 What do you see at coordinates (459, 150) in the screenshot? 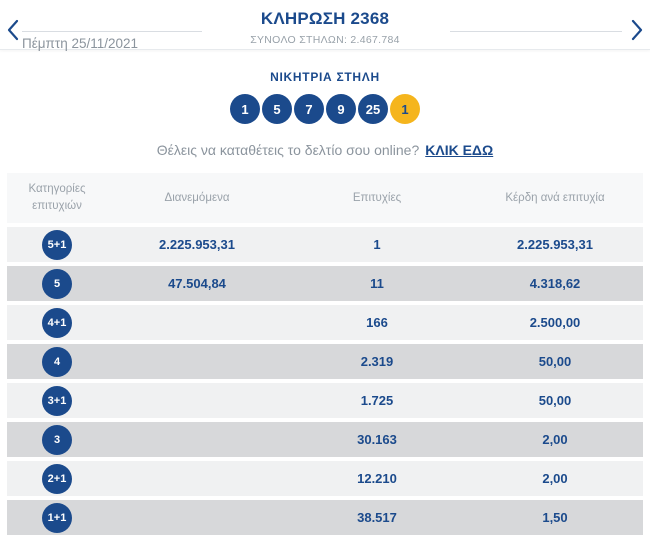
I see `click-here-link: ΚΛΙΚ ΕΔΩ` at bounding box center [459, 150].